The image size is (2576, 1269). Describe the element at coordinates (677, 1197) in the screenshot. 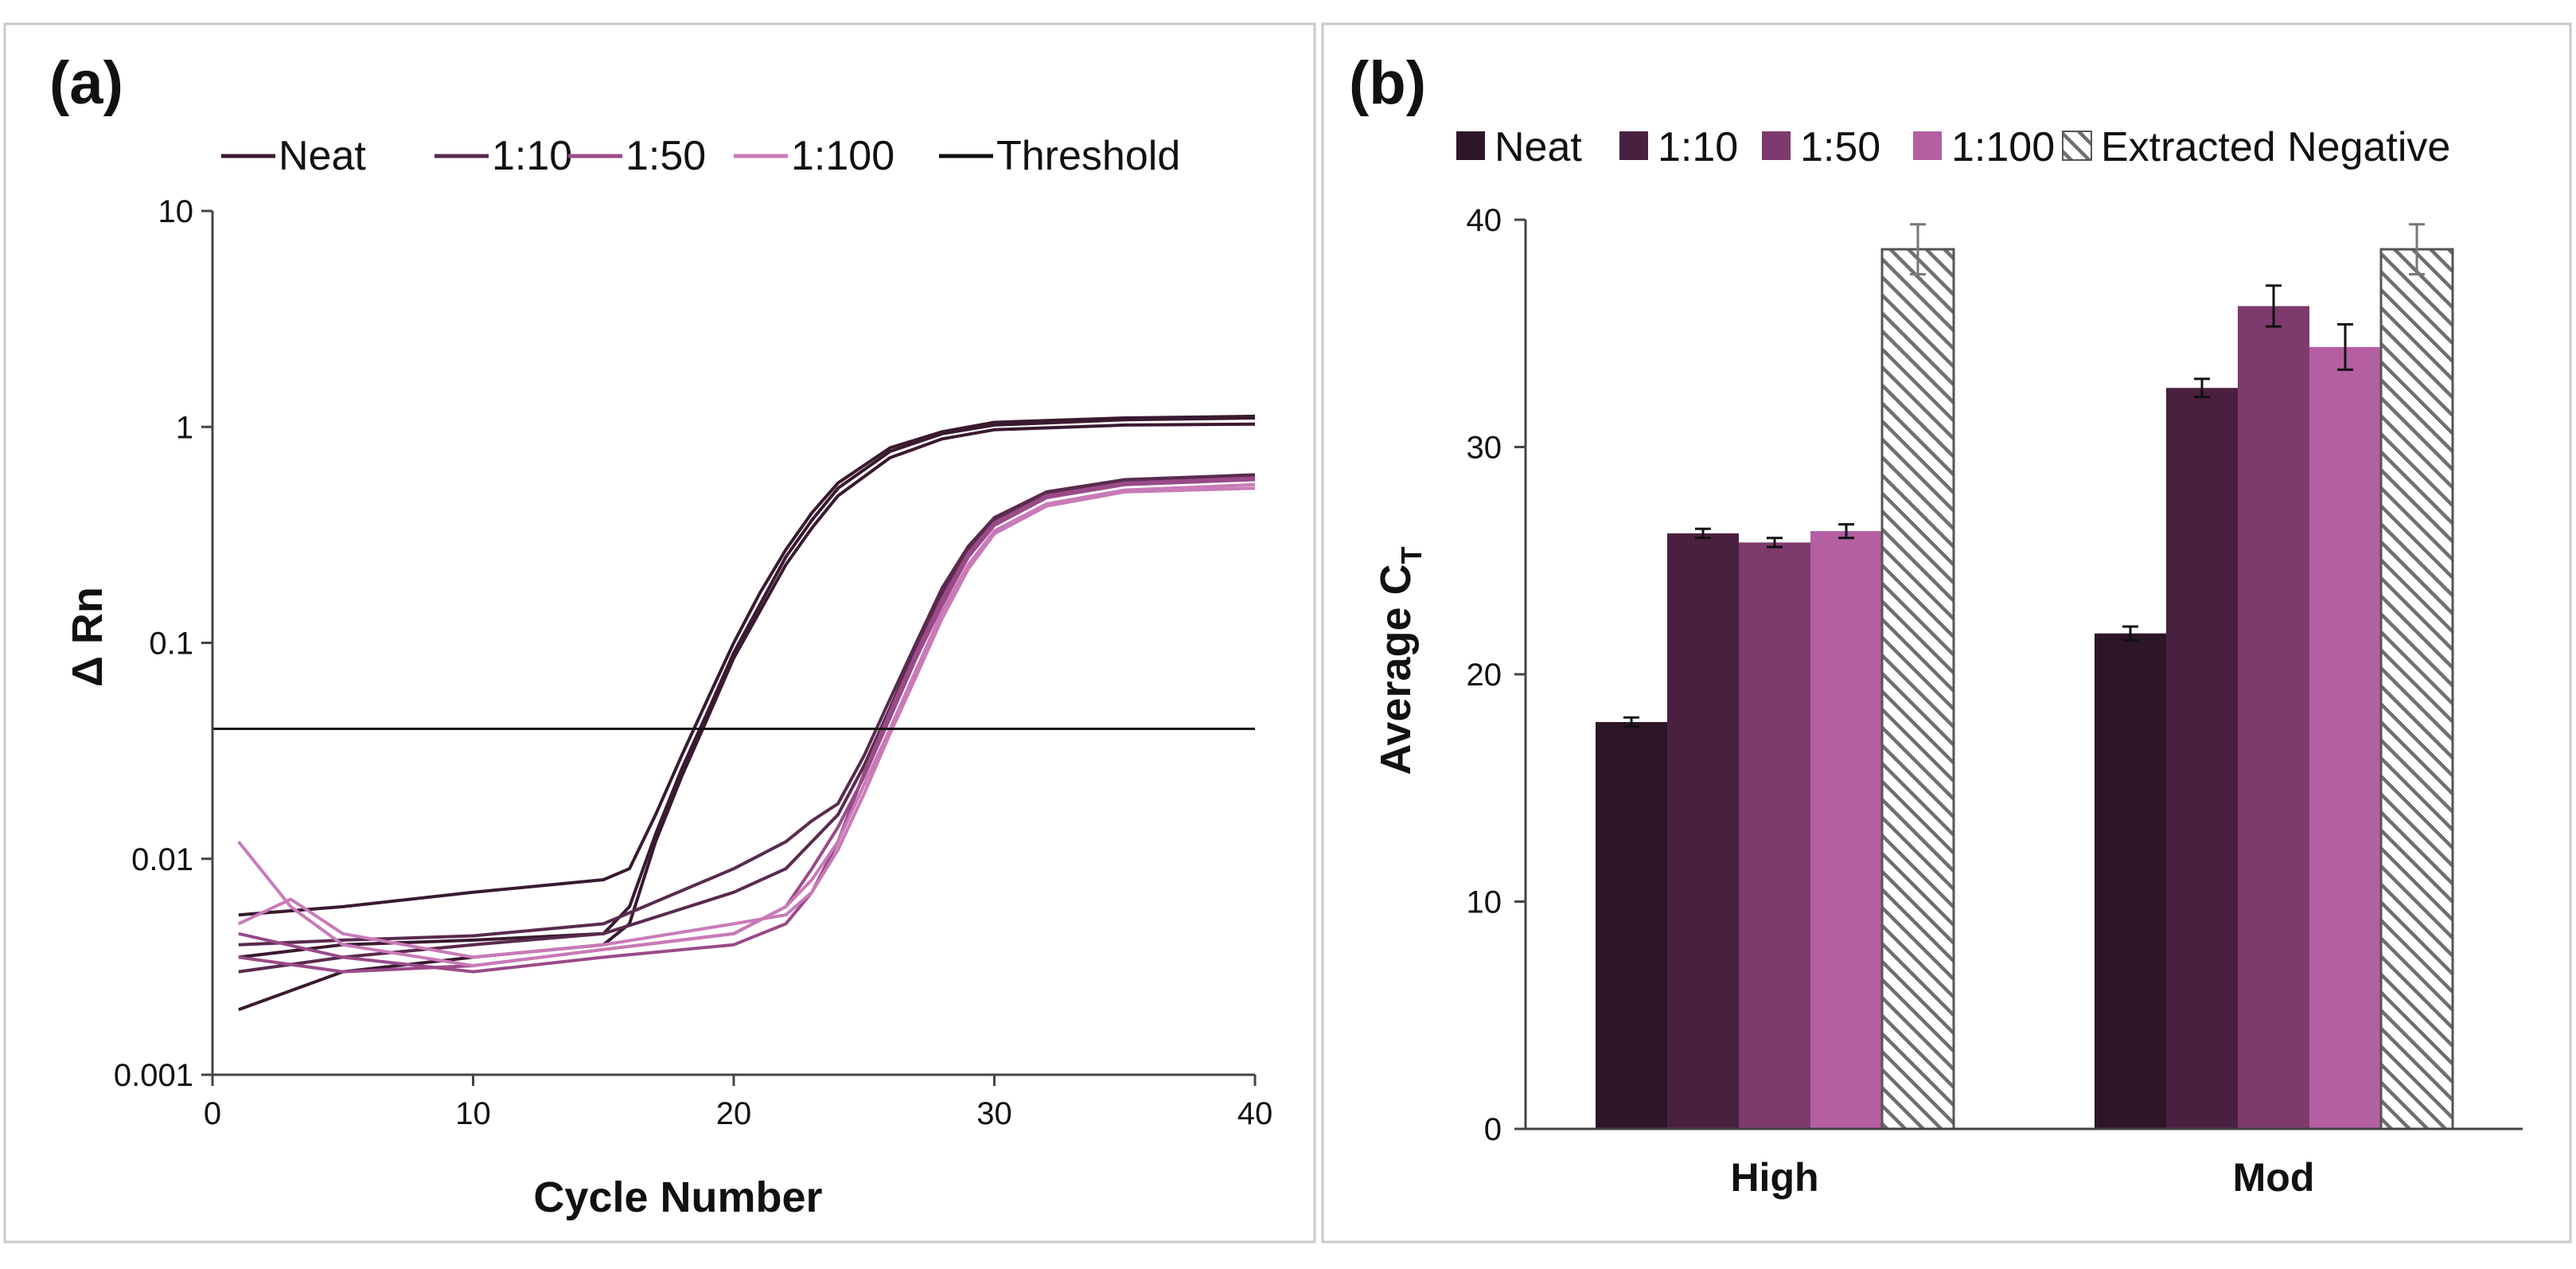

I see `panel-a-x-axis-title: Cycle Number` at that location.